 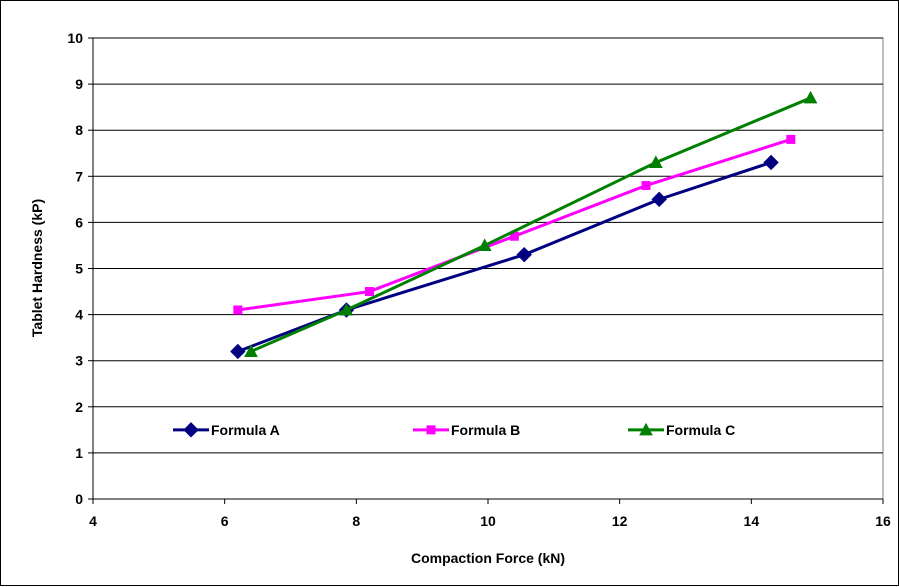 What do you see at coordinates (79, 130) in the screenshot?
I see `y-tick-label: 8` at bounding box center [79, 130].